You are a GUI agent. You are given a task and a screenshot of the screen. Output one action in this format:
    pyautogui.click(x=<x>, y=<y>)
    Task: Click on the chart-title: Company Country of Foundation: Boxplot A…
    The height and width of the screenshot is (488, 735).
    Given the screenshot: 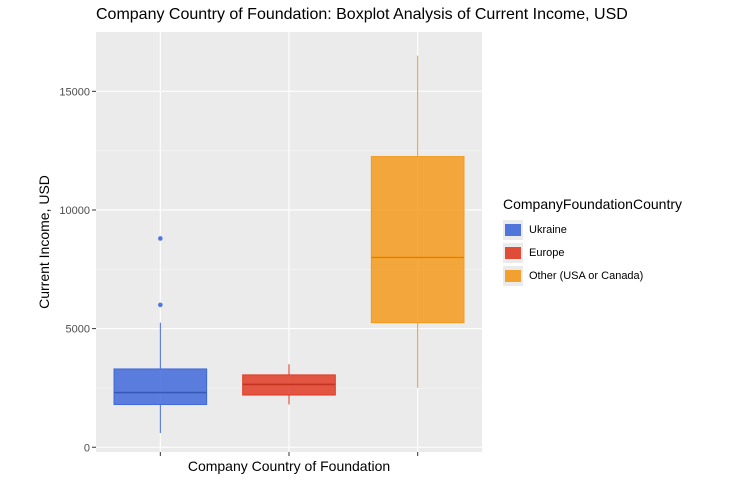 What is the action you would take?
    pyautogui.click(x=362, y=14)
    